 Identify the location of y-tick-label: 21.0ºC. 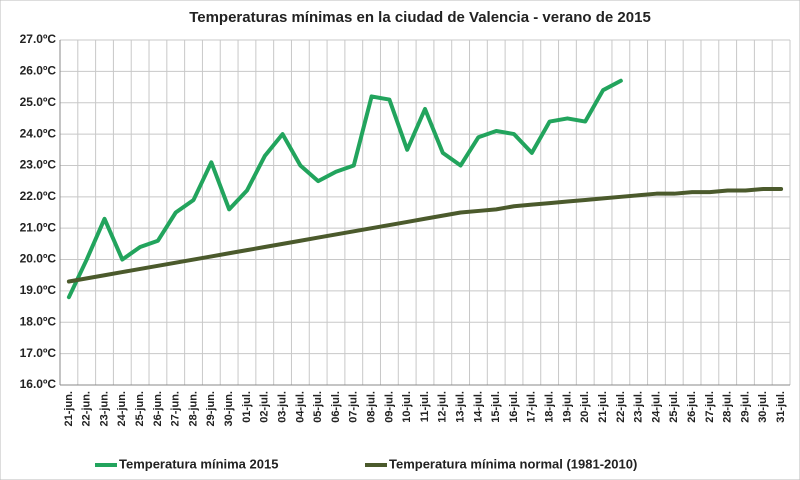
(38, 227).